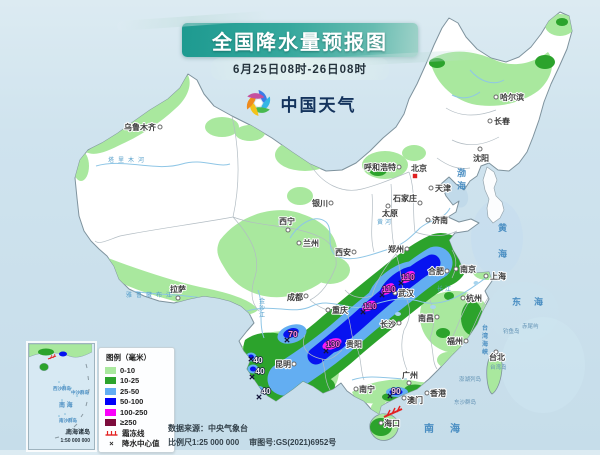  I want to click on city: 香港, so click(436, 393).